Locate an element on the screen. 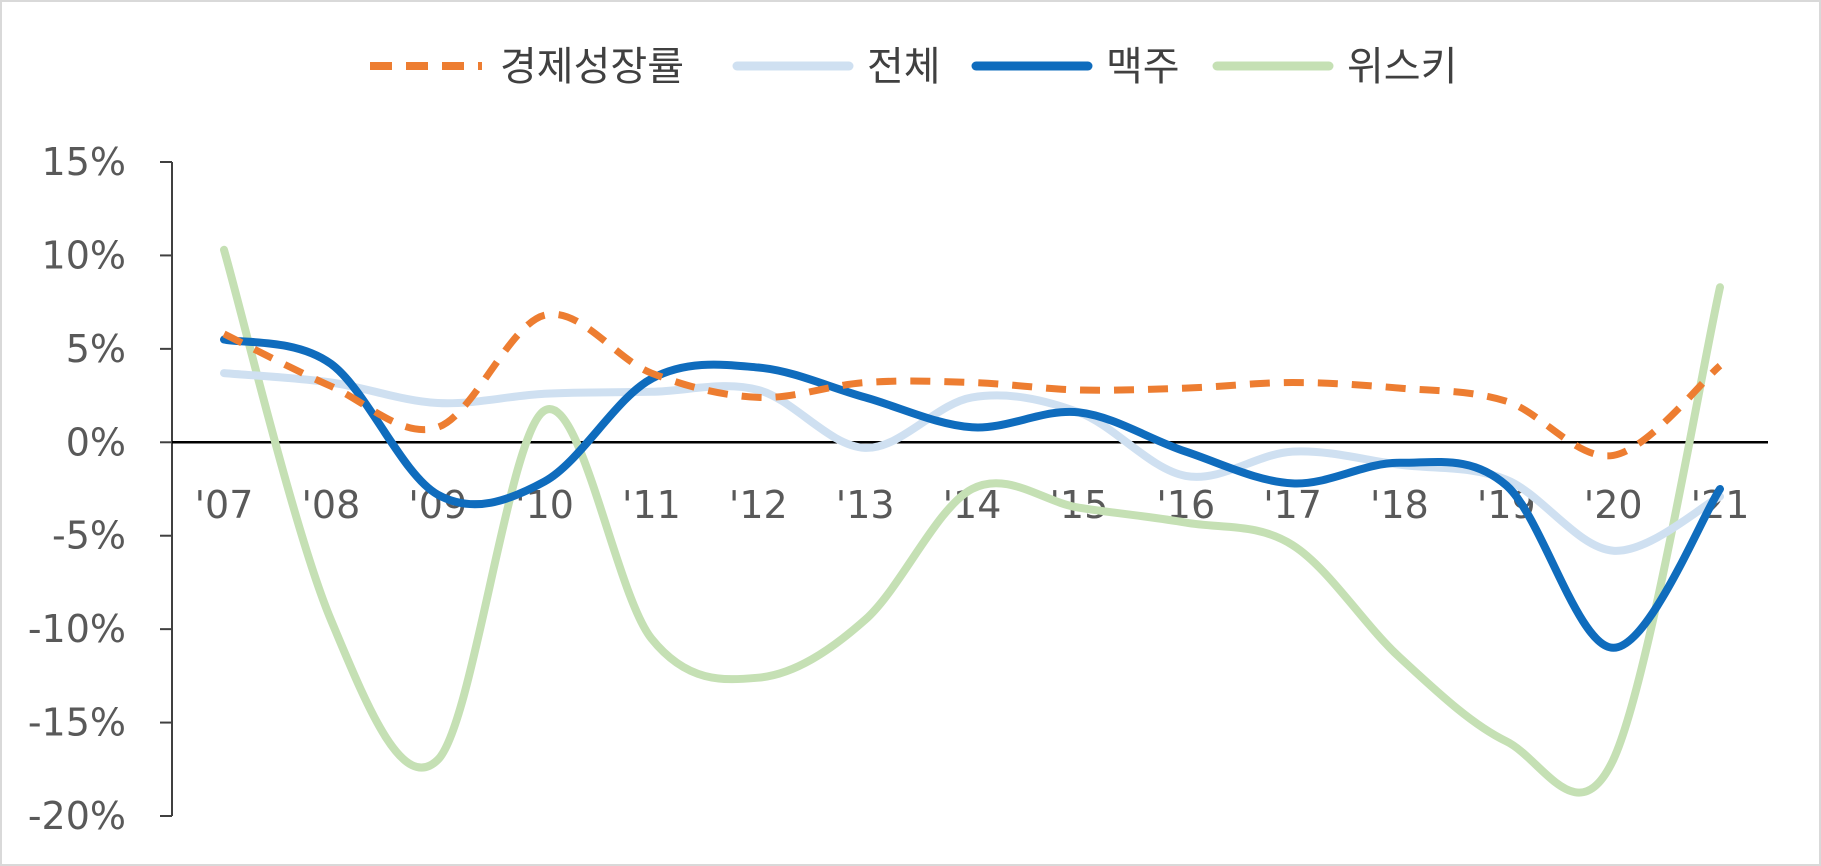 The width and height of the screenshot is (1821, 866). y-tick-label: -10% is located at coordinates (77, 629).